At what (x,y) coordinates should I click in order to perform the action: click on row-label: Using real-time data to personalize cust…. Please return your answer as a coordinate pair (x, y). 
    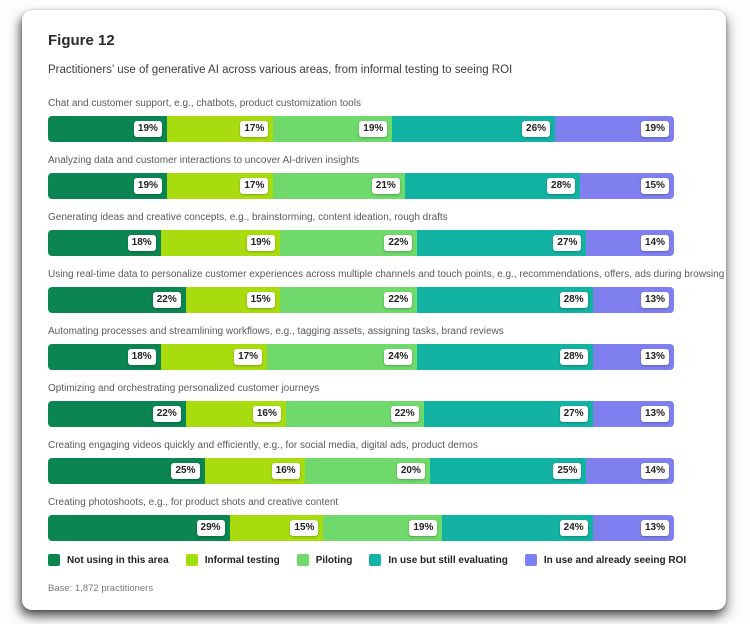
    Looking at the image, I should click on (386, 274).